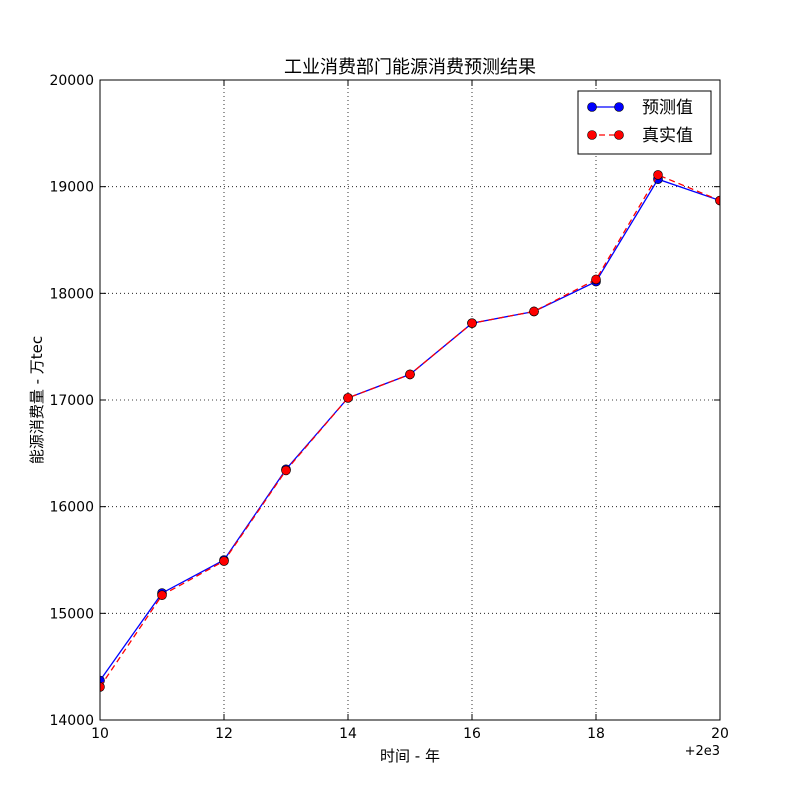  What do you see at coordinates (224, 734) in the screenshot?
I see `x-tick-label: 12` at bounding box center [224, 734].